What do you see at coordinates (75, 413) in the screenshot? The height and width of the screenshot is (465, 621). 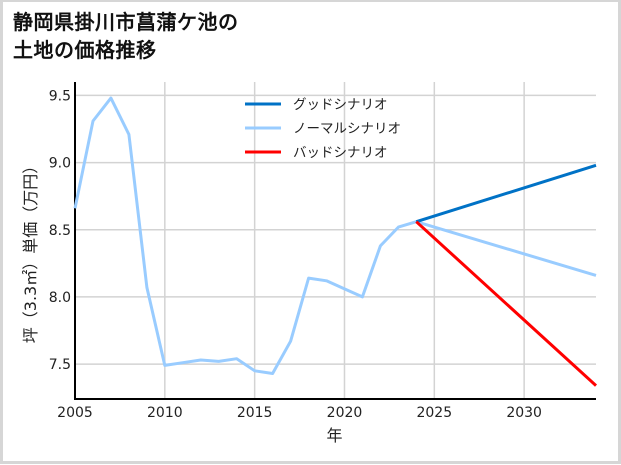 I see `x-tick-label: 2005` at bounding box center [75, 413].